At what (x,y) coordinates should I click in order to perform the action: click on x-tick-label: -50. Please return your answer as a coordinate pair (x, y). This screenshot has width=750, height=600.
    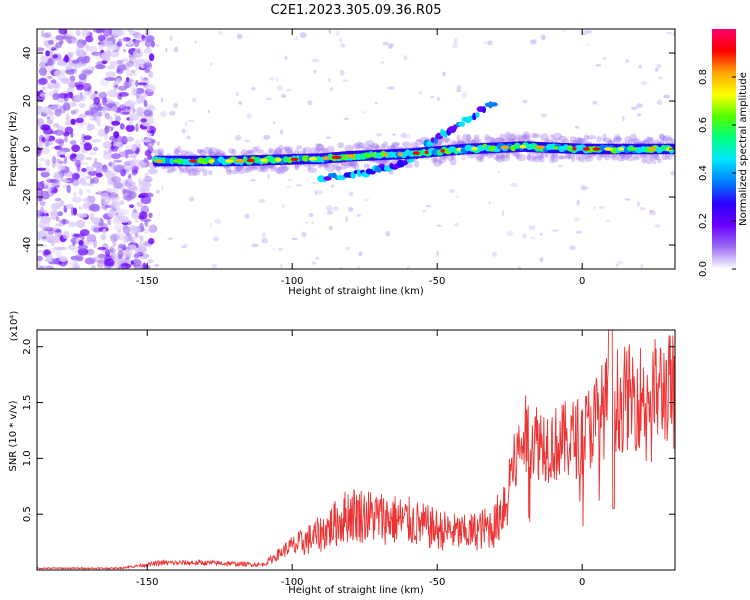
    Looking at the image, I should click on (437, 281).